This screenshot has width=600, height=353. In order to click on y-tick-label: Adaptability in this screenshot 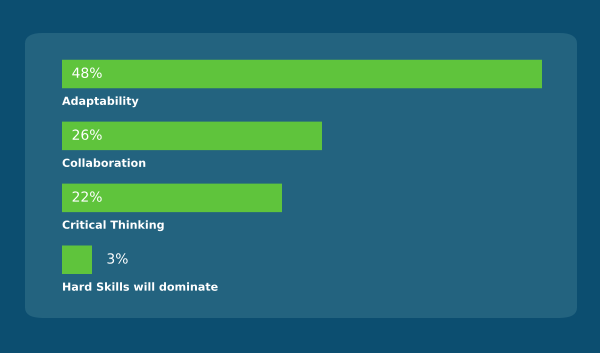, I will do `click(100, 102)`.